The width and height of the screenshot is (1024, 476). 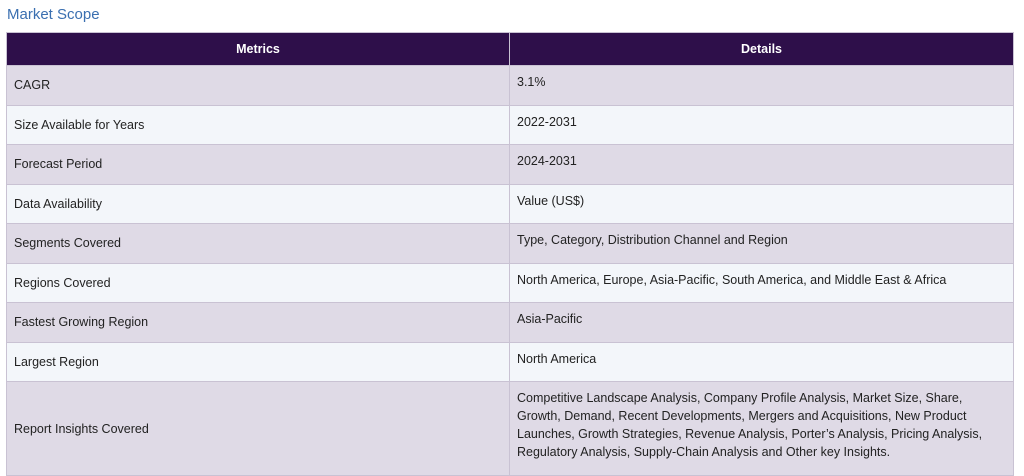 I want to click on metric-cell: Segments Covered, so click(x=258, y=243).